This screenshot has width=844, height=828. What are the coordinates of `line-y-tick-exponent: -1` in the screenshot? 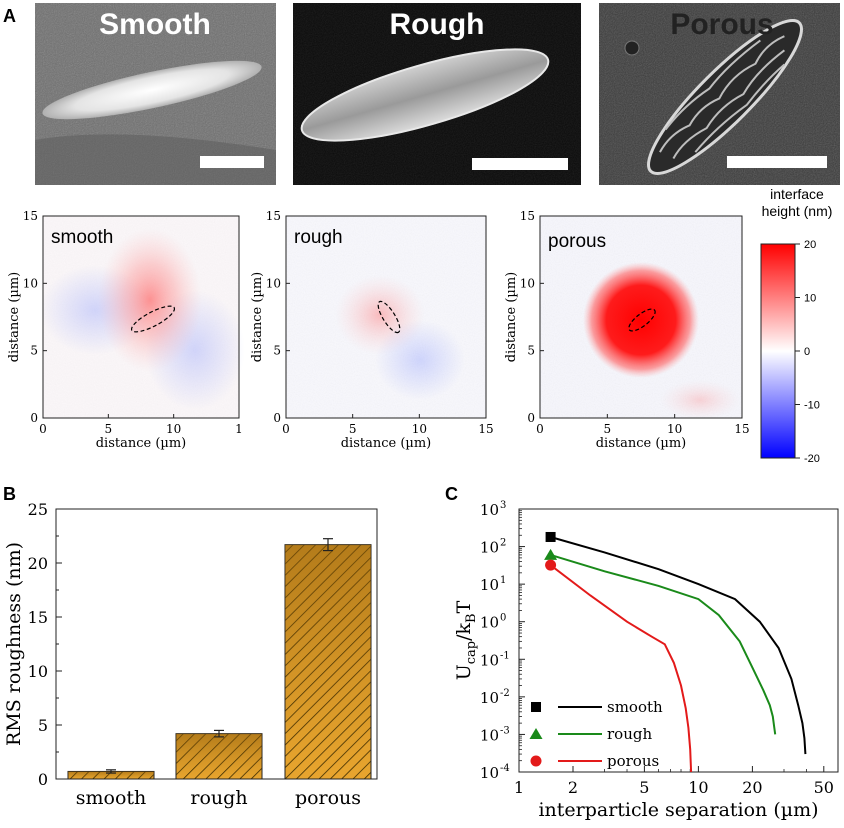 It's located at (505, 655).